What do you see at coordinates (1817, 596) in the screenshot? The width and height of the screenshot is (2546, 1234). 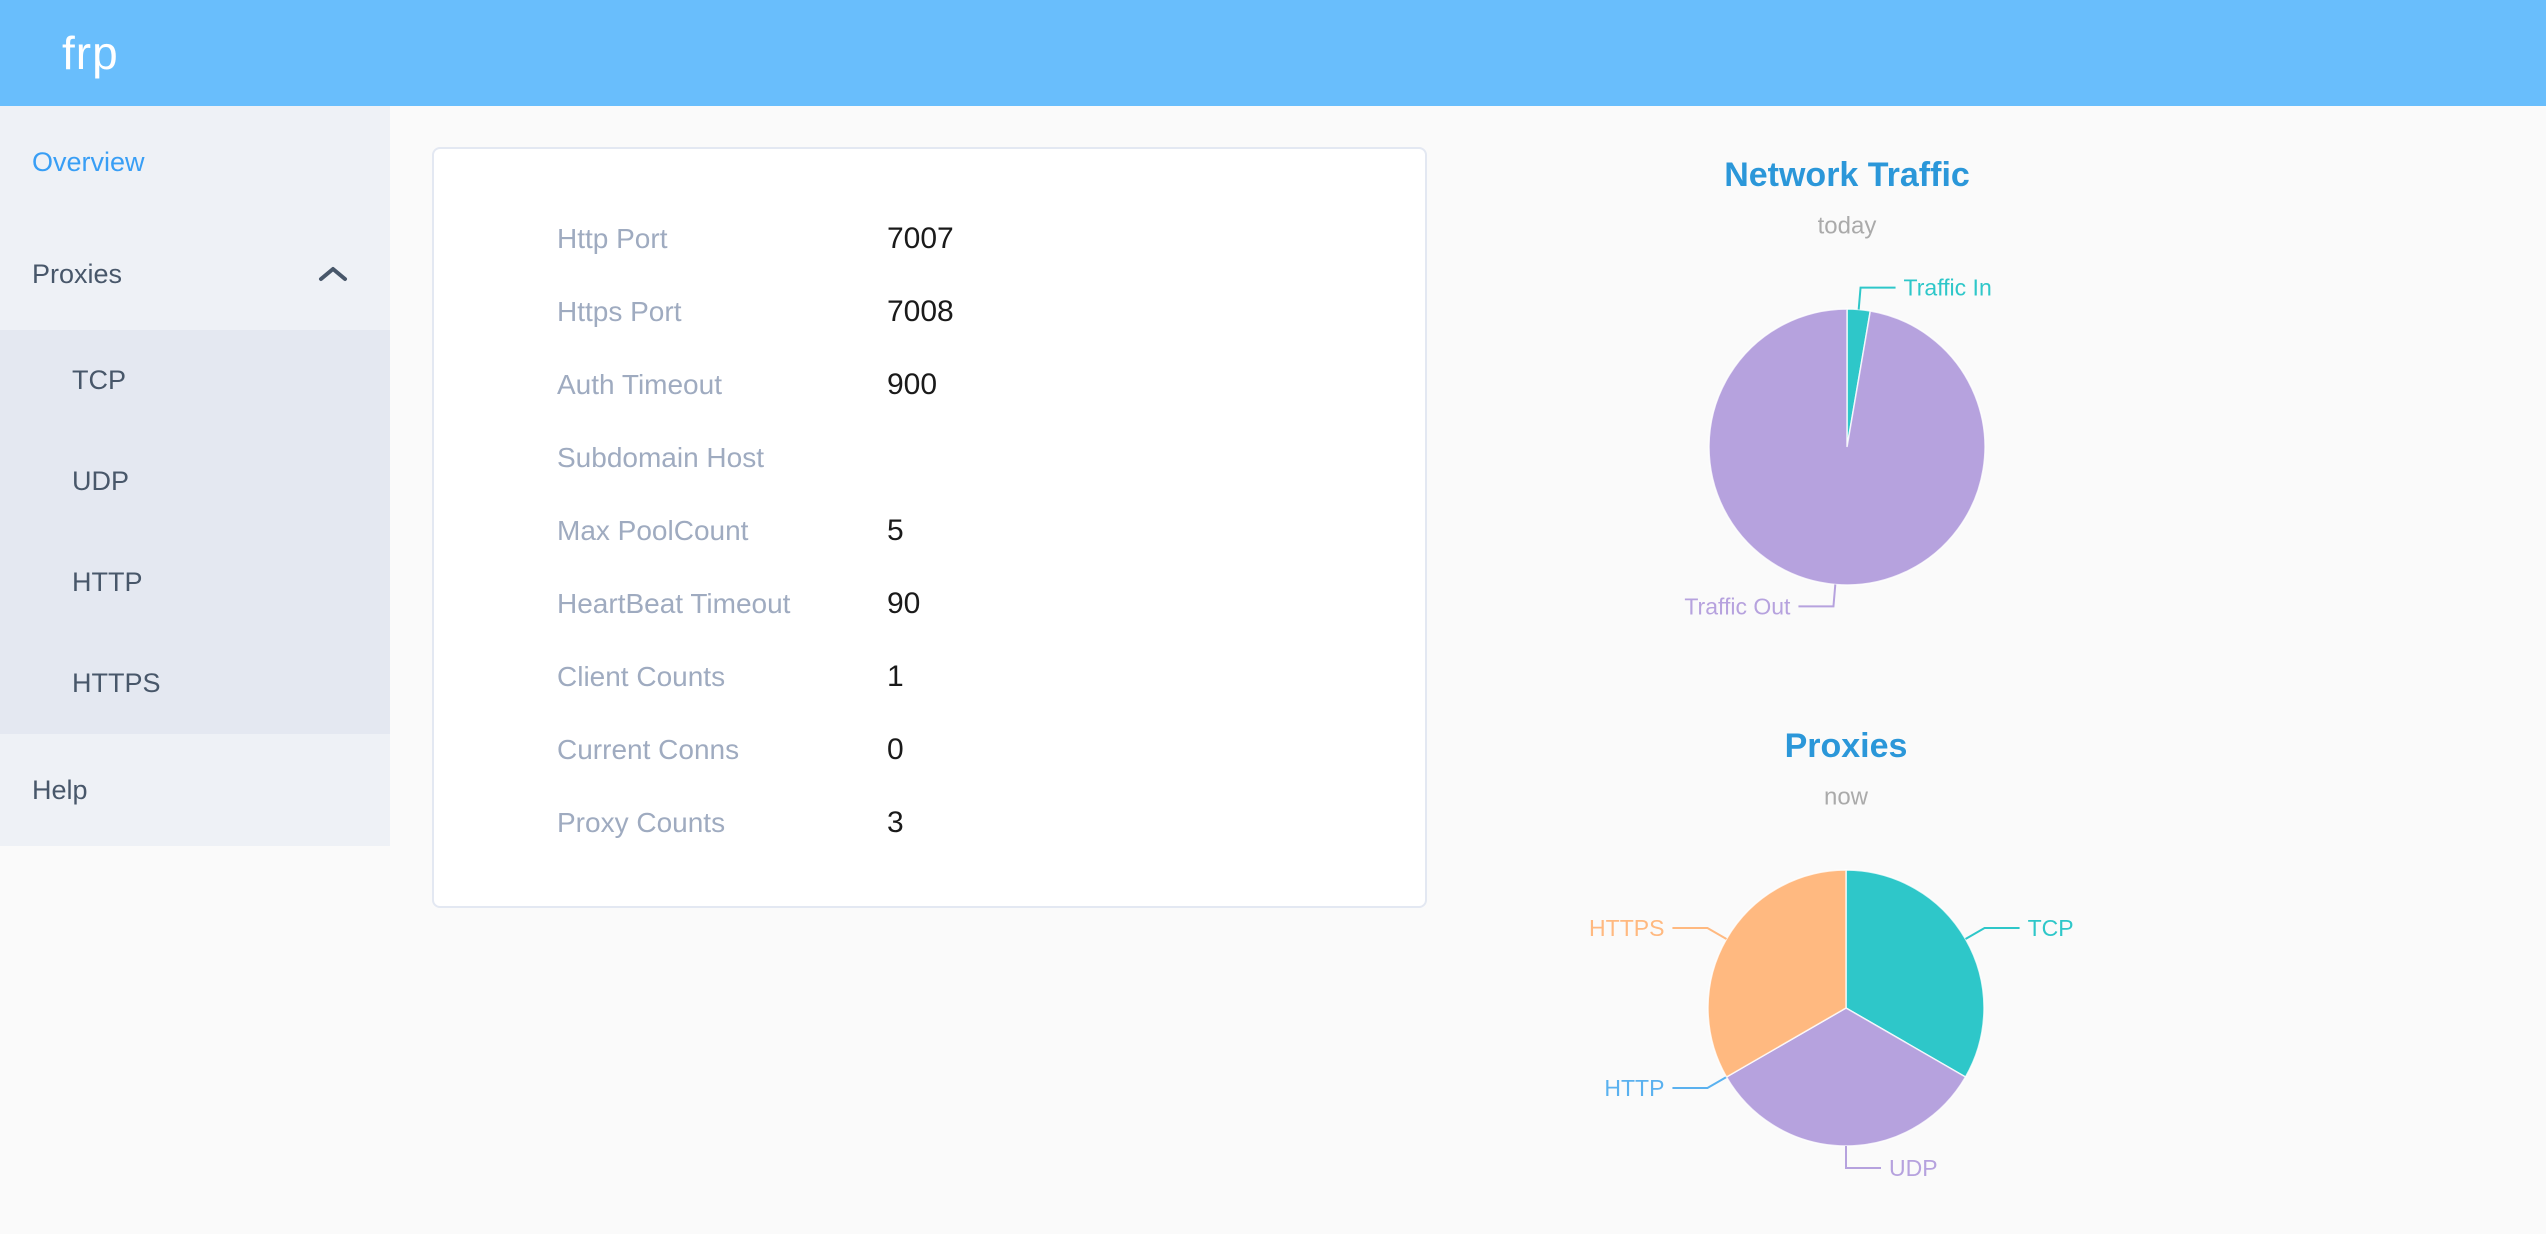 I see `pie-label-line-traffic-out` at bounding box center [1817, 596].